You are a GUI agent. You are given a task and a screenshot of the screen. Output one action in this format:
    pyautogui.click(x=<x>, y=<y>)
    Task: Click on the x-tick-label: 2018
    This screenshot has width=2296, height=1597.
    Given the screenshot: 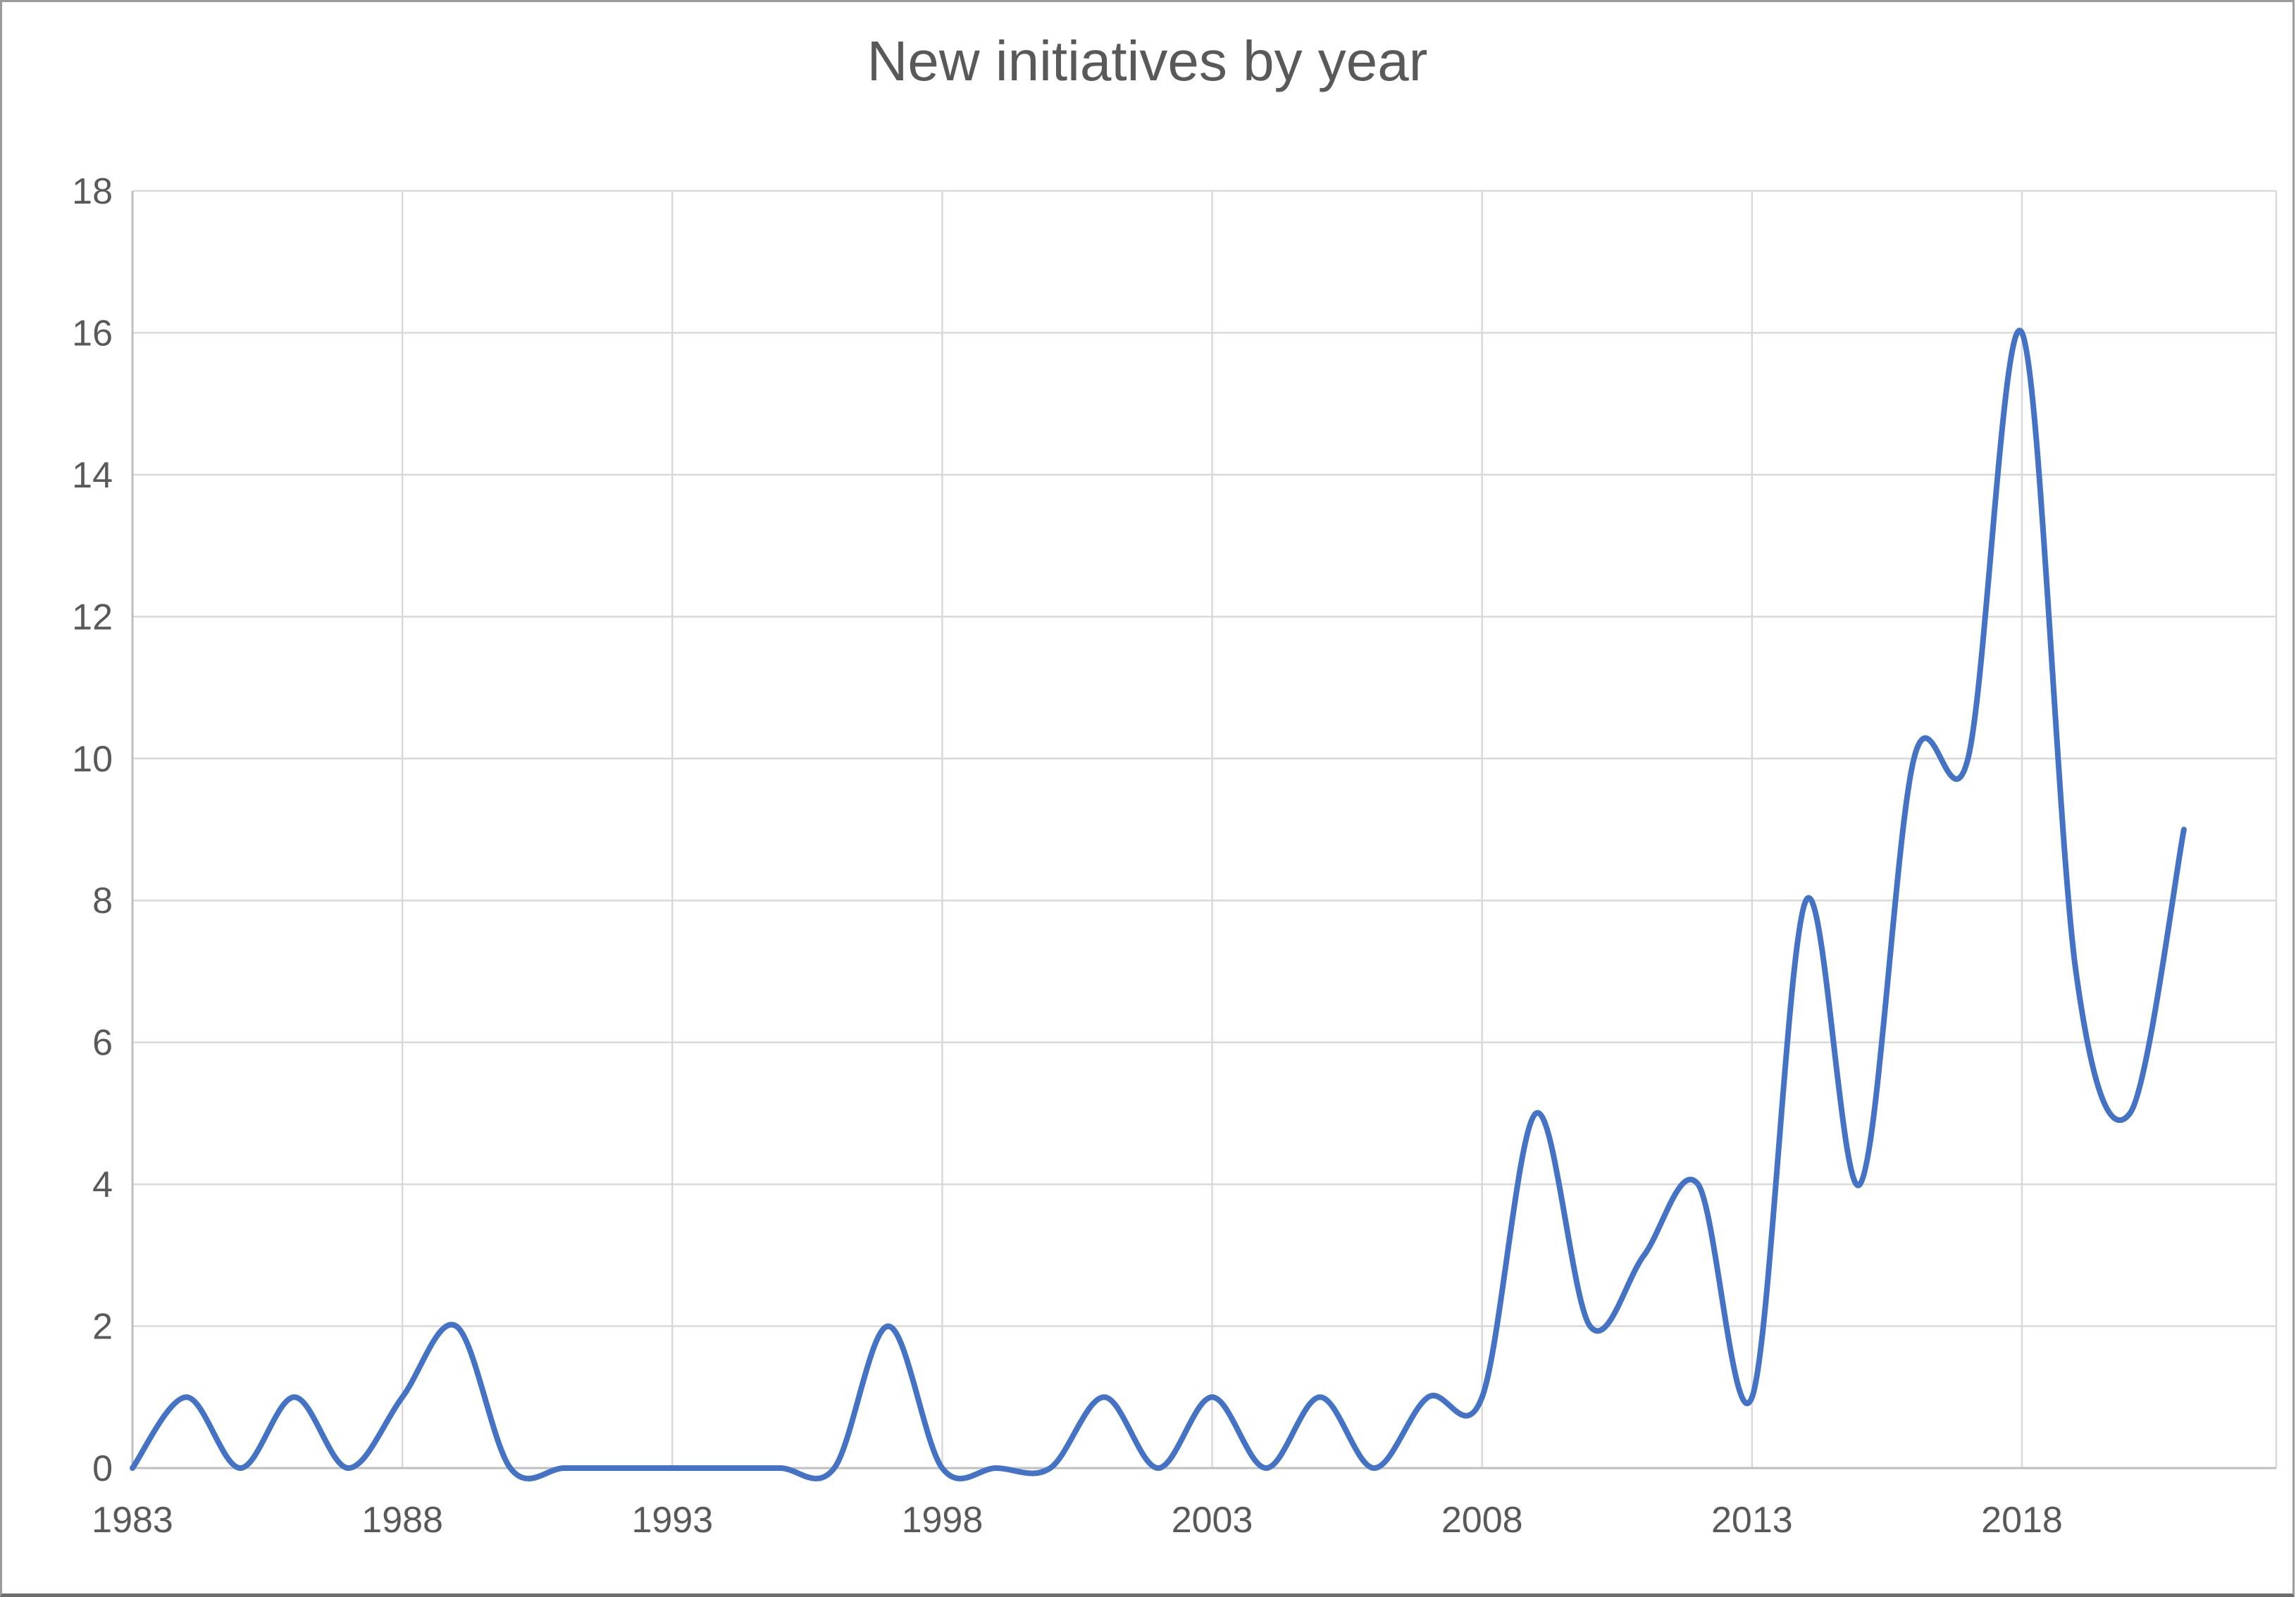 What is the action you would take?
    pyautogui.click(x=2022, y=1520)
    